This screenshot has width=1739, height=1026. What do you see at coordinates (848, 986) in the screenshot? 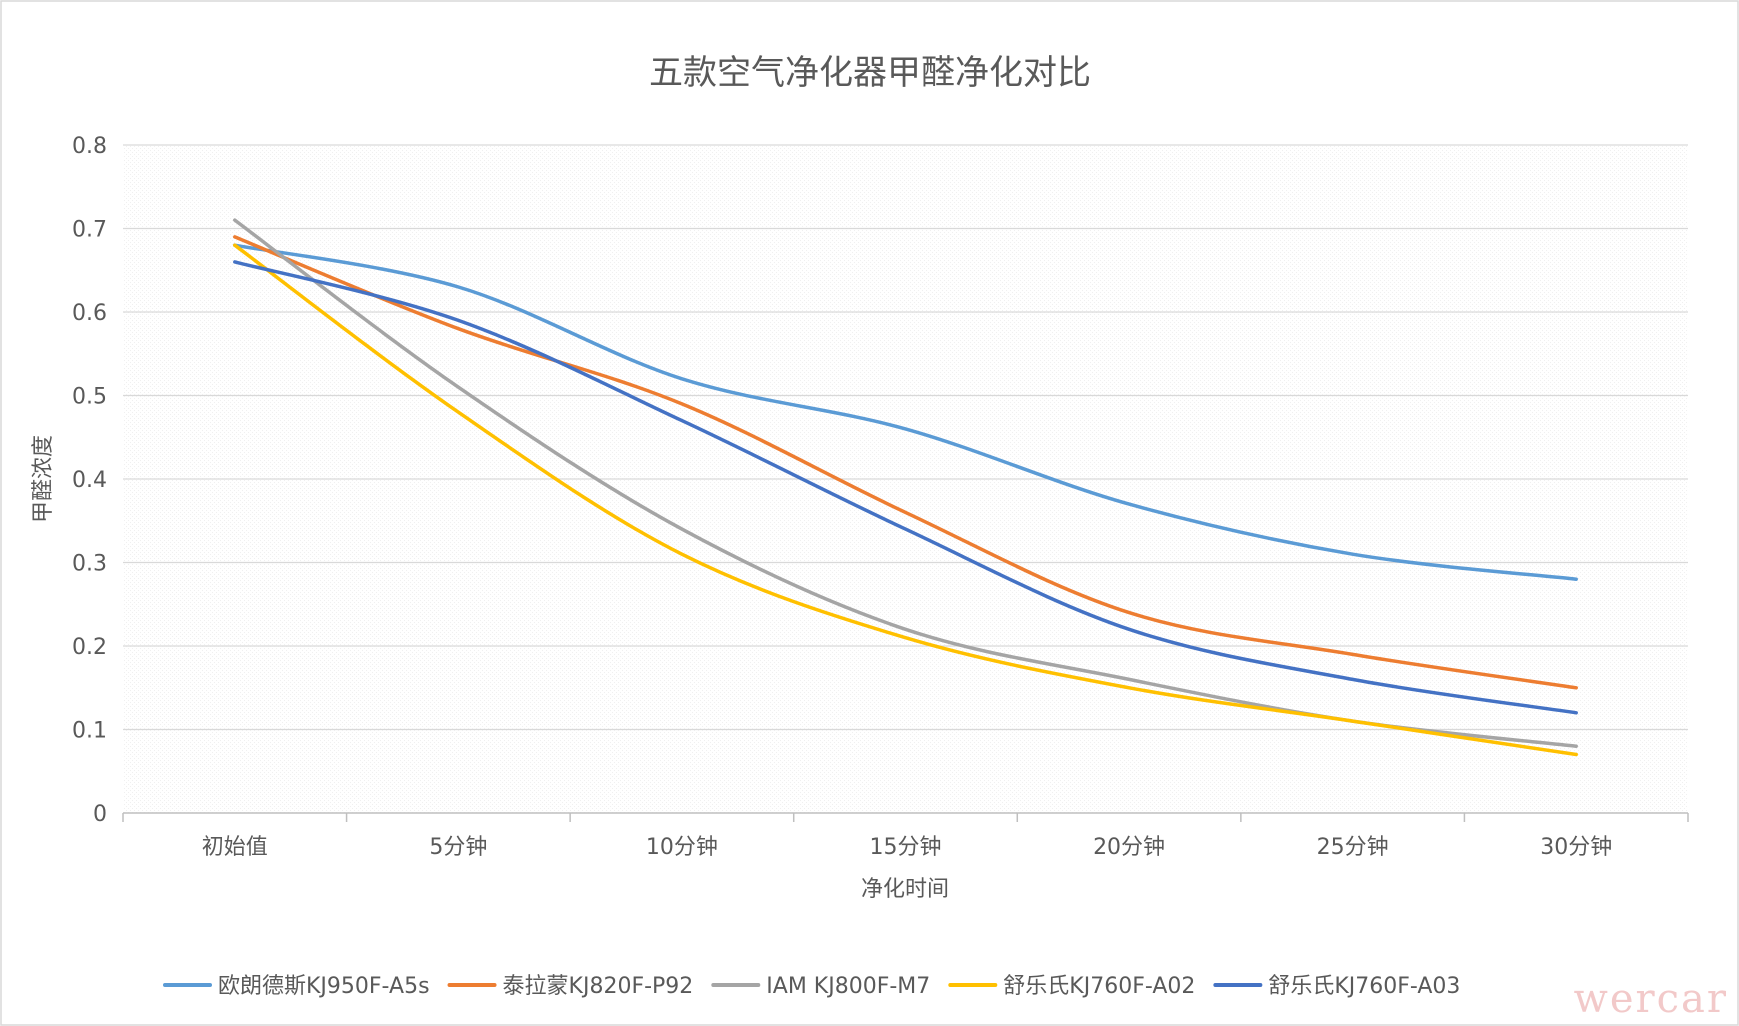
I see `legend-label: IAM KJ800F-M7` at bounding box center [848, 986].